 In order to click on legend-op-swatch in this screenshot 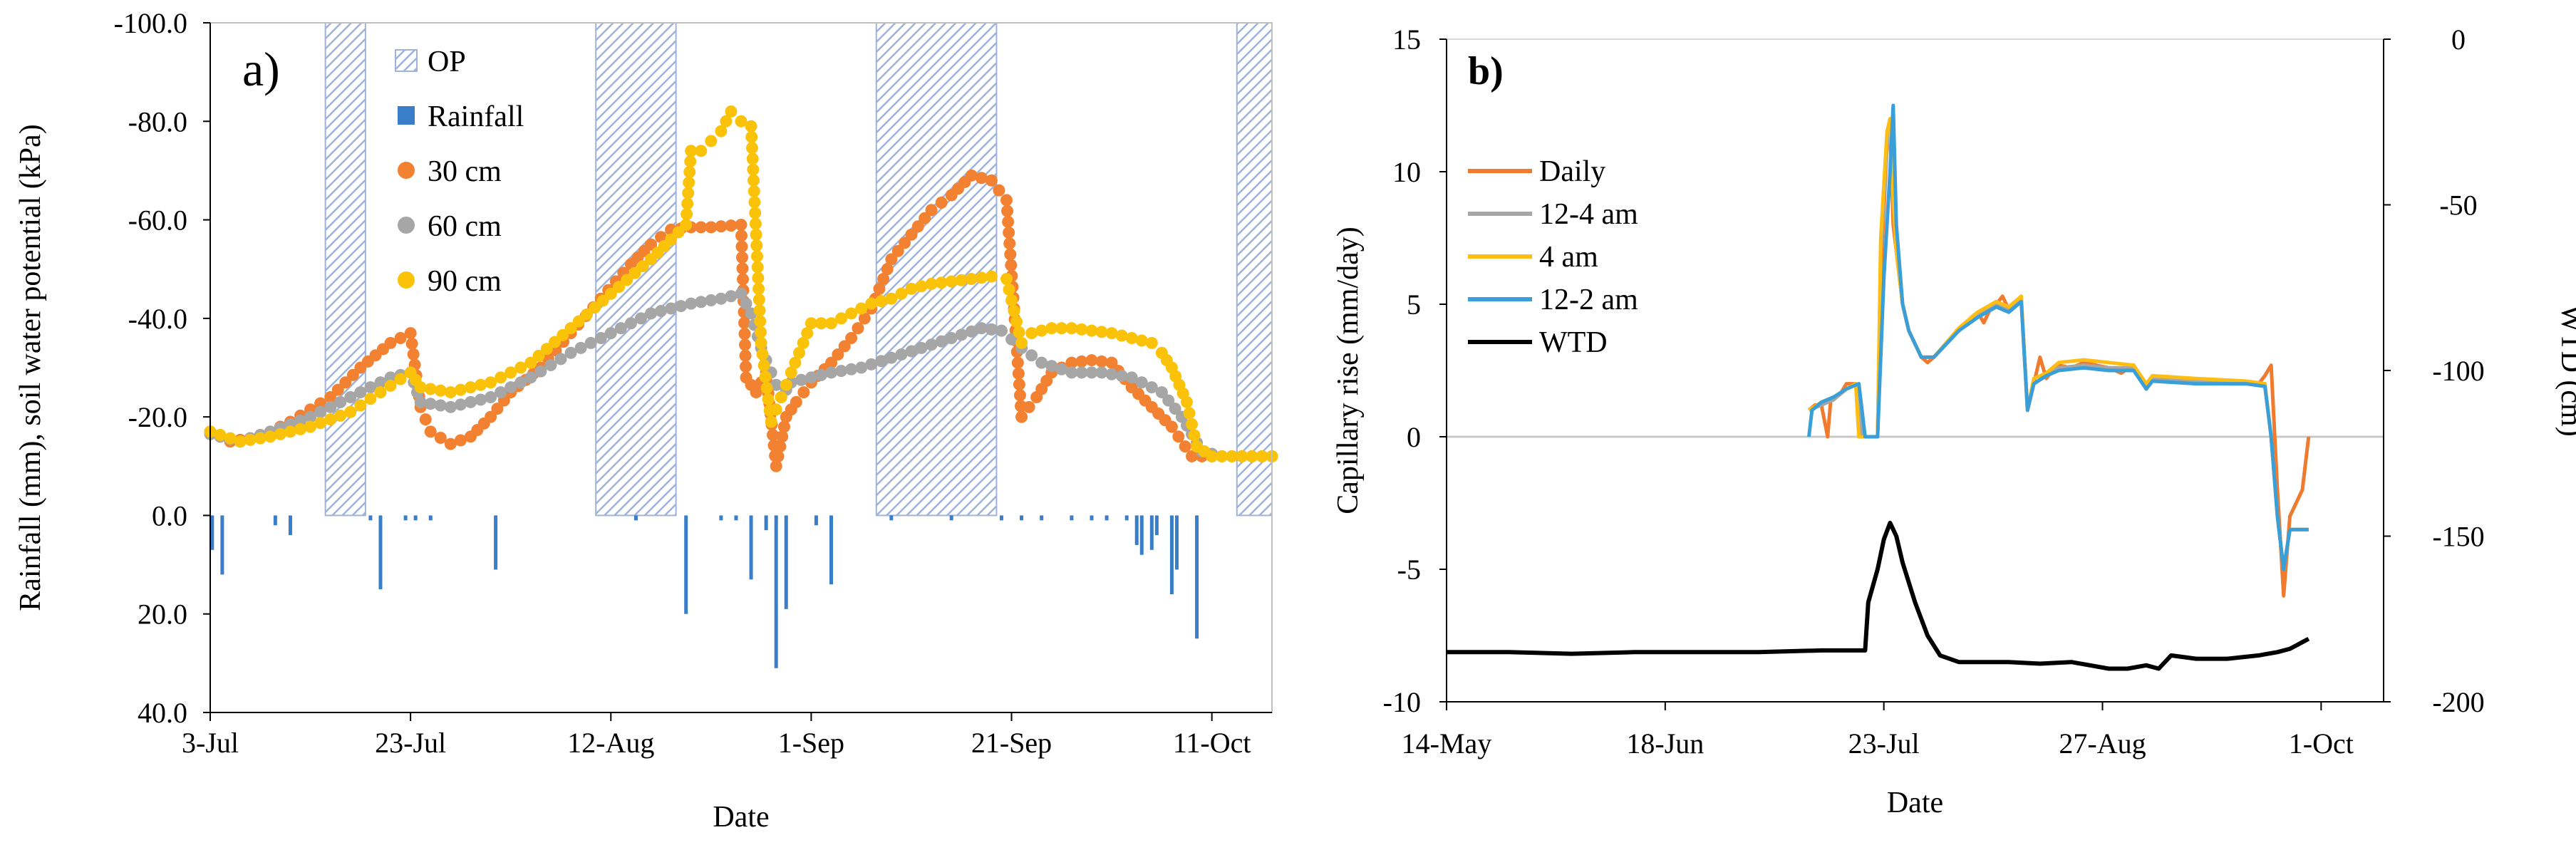, I will do `click(406, 60)`.